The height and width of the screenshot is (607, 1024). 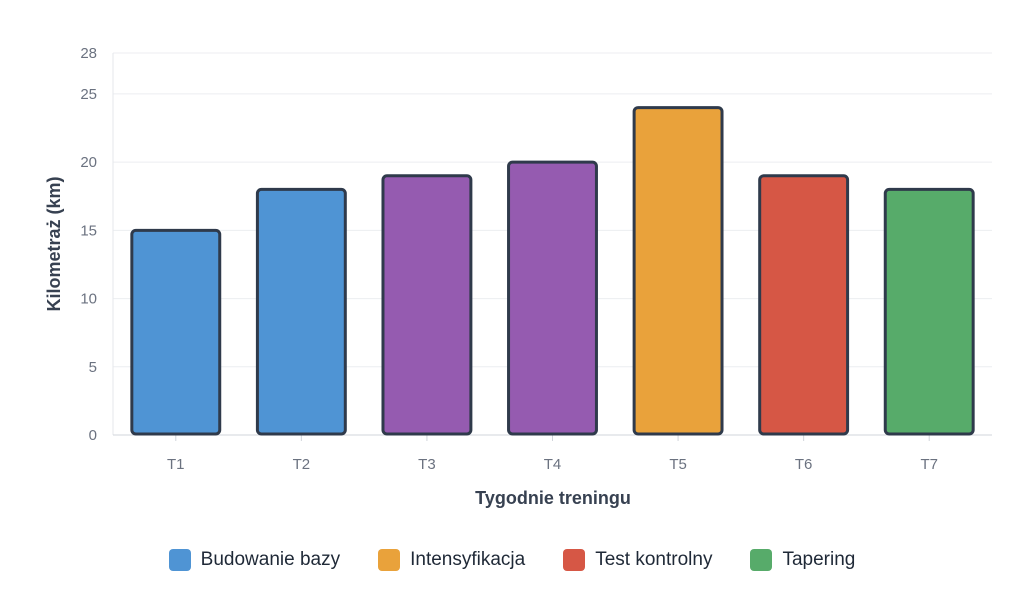 I want to click on x-tick-label: T7, so click(x=929, y=464).